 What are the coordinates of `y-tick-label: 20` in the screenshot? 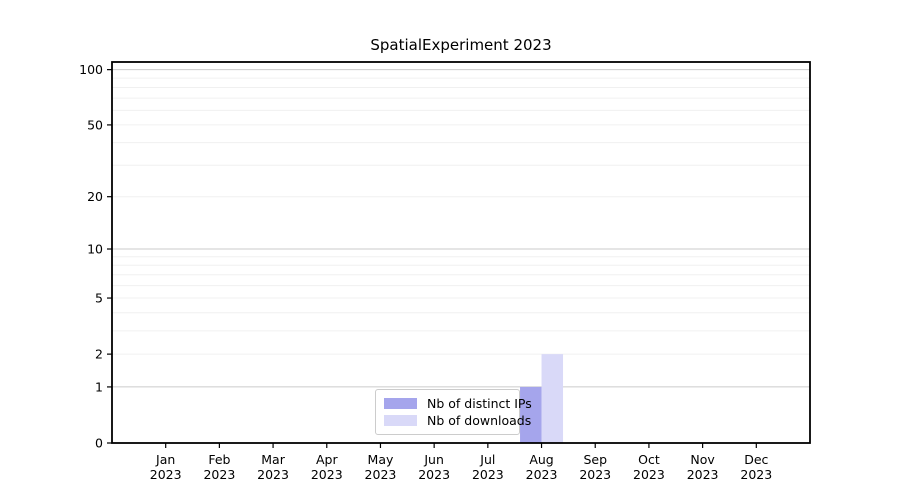 It's located at (95, 196).